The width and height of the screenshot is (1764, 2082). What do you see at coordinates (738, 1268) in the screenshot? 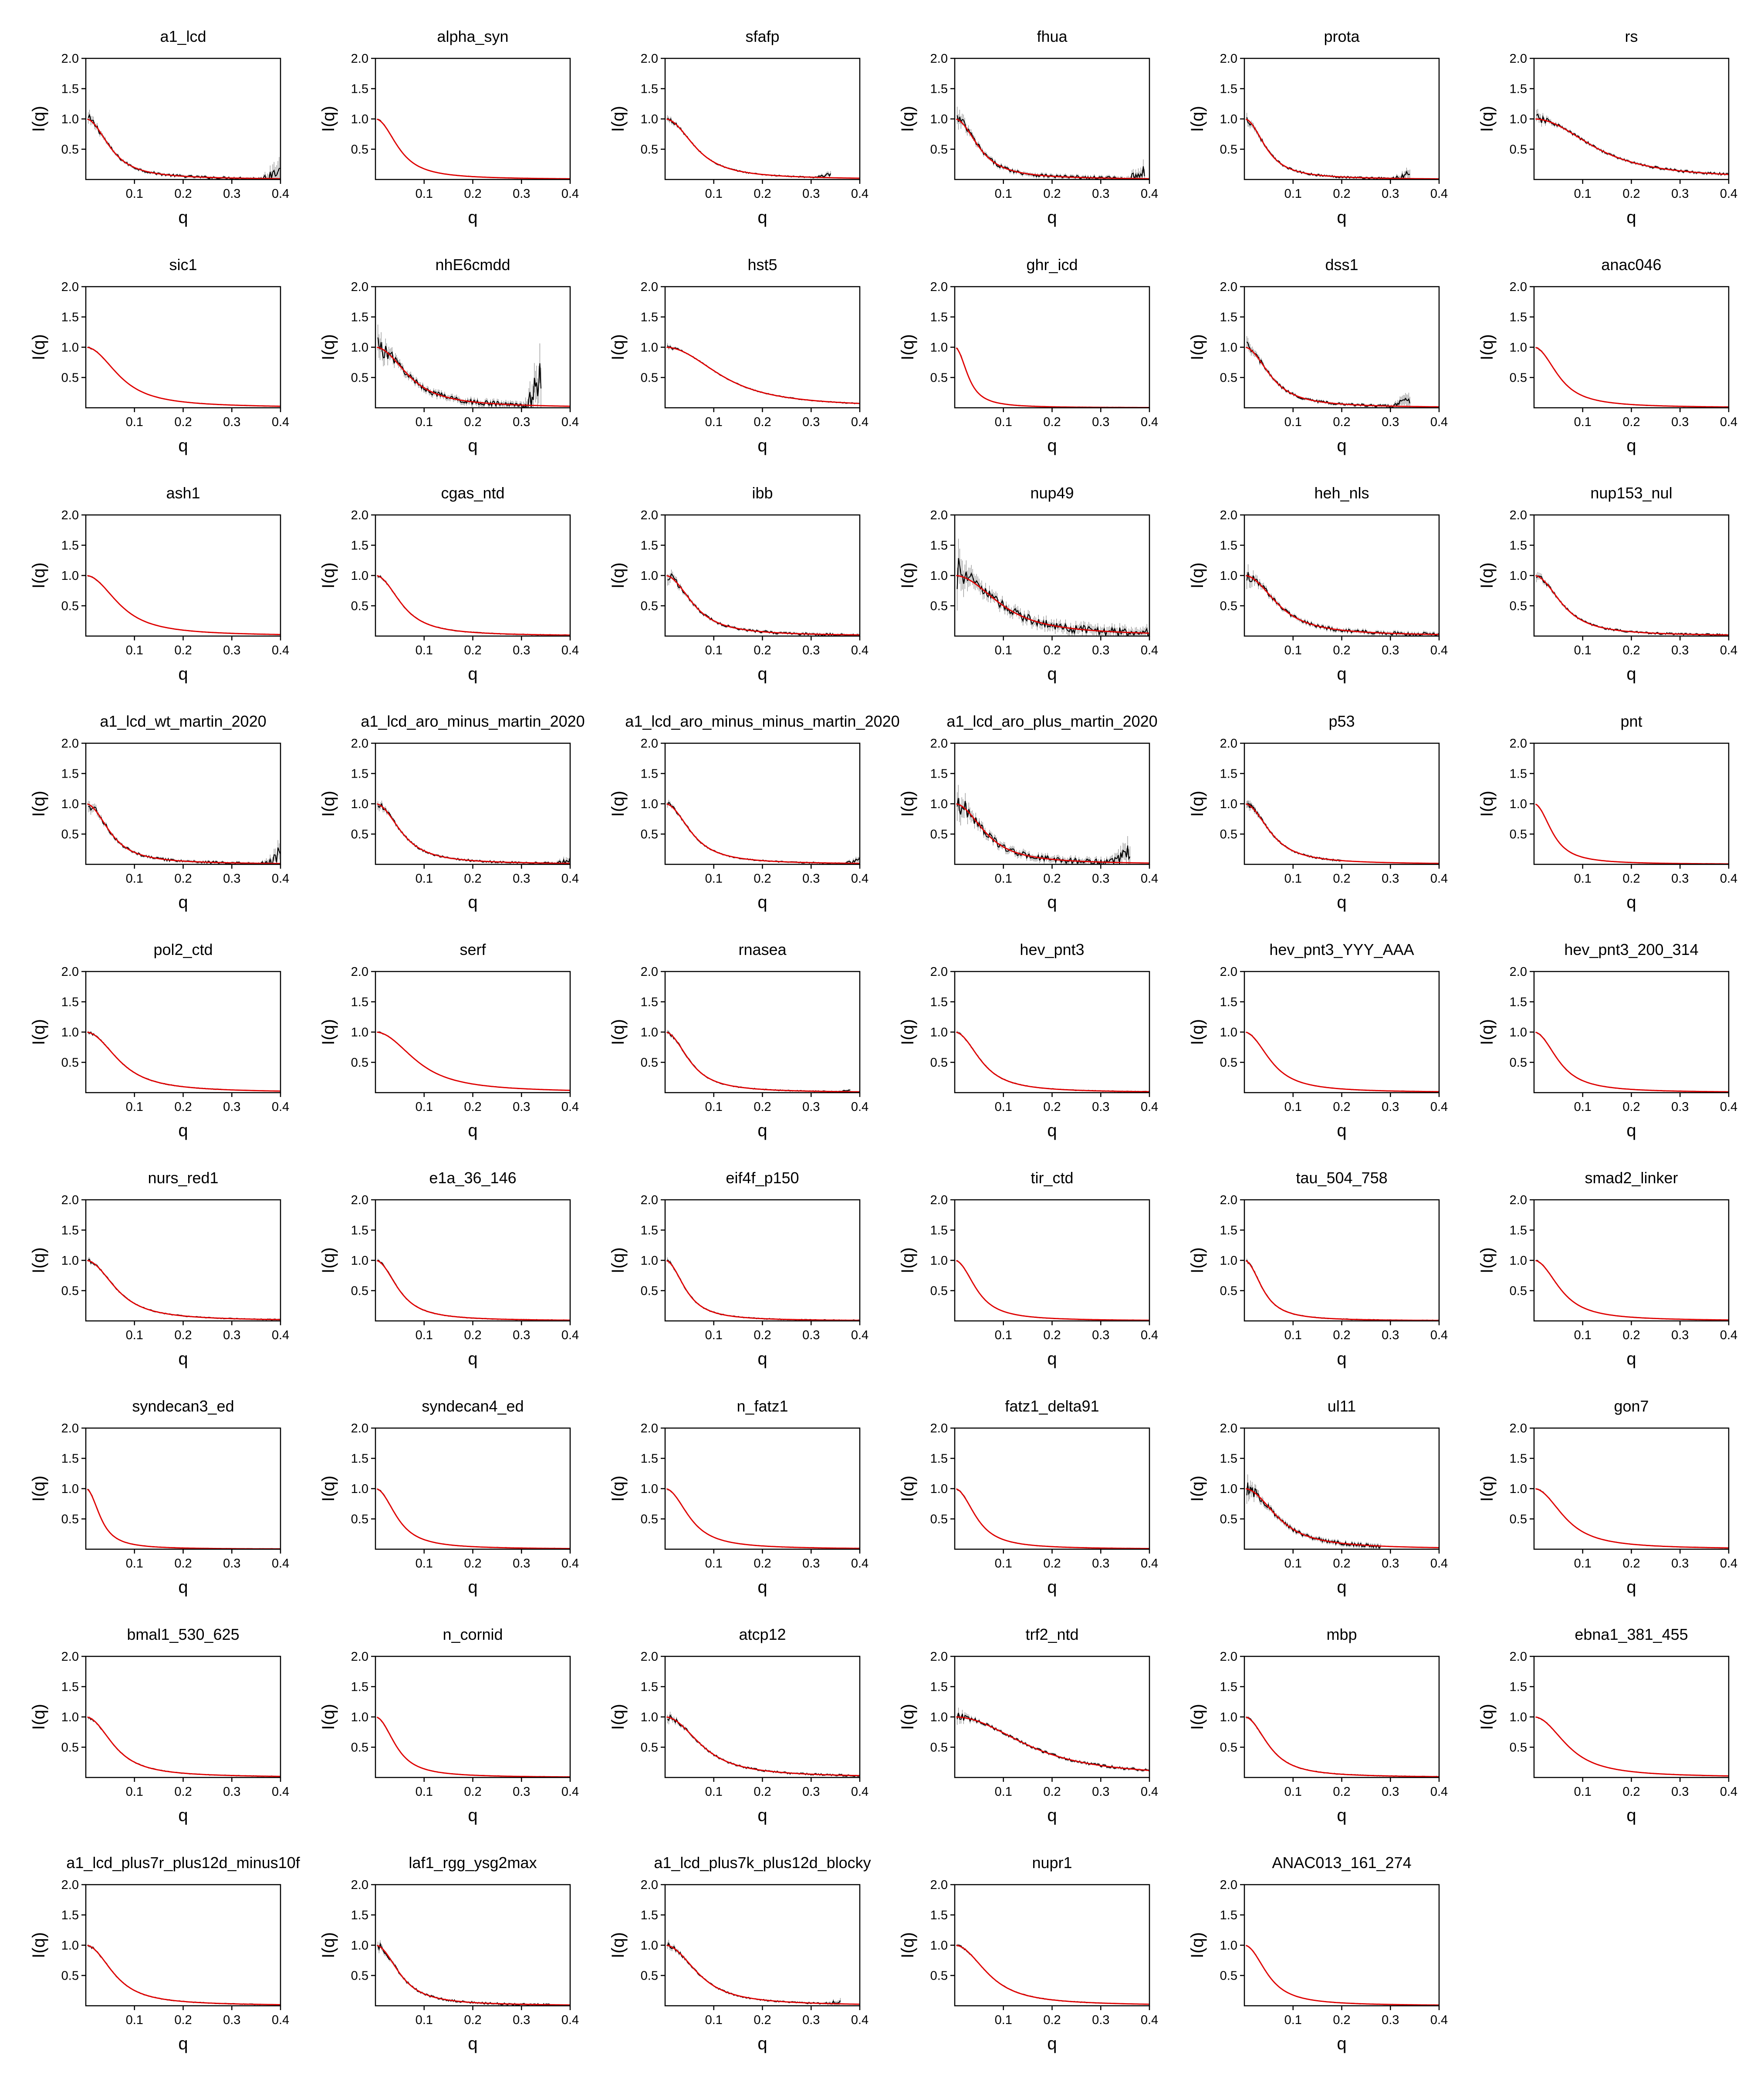
I see `subplot-eif4f_p150: eif4f_p150 0.1 0.2 0.3 0.4 0.5 1.0 1.5 2.0 q I(q)` at bounding box center [738, 1268].